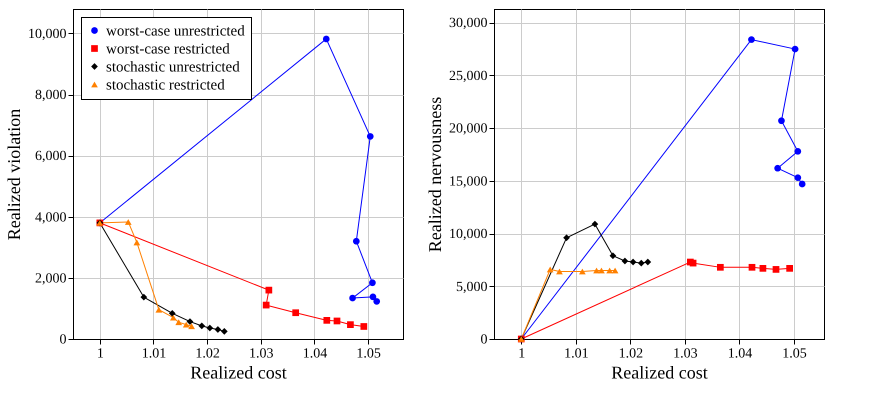 This screenshot has width=887, height=400. I want to click on y-tick-label: 15,000, so click(468, 182).